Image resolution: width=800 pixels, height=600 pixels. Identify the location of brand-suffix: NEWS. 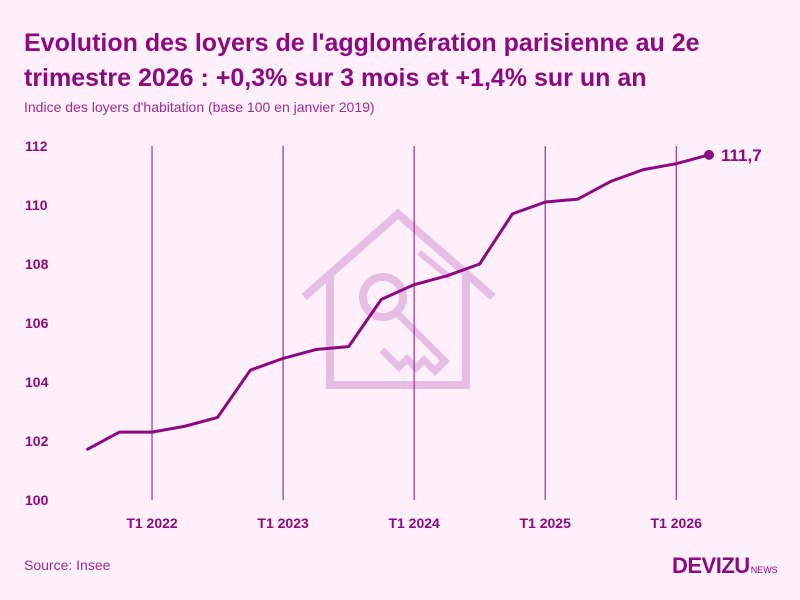
(764, 570).